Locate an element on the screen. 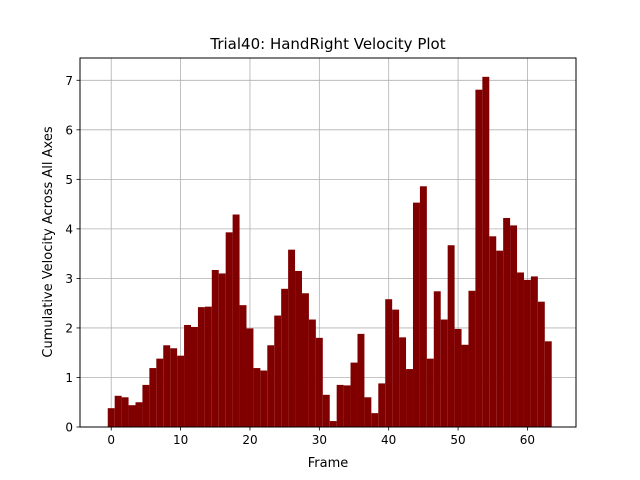 This screenshot has width=640, height=480. y-tick-label: 5 is located at coordinates (69, 180).